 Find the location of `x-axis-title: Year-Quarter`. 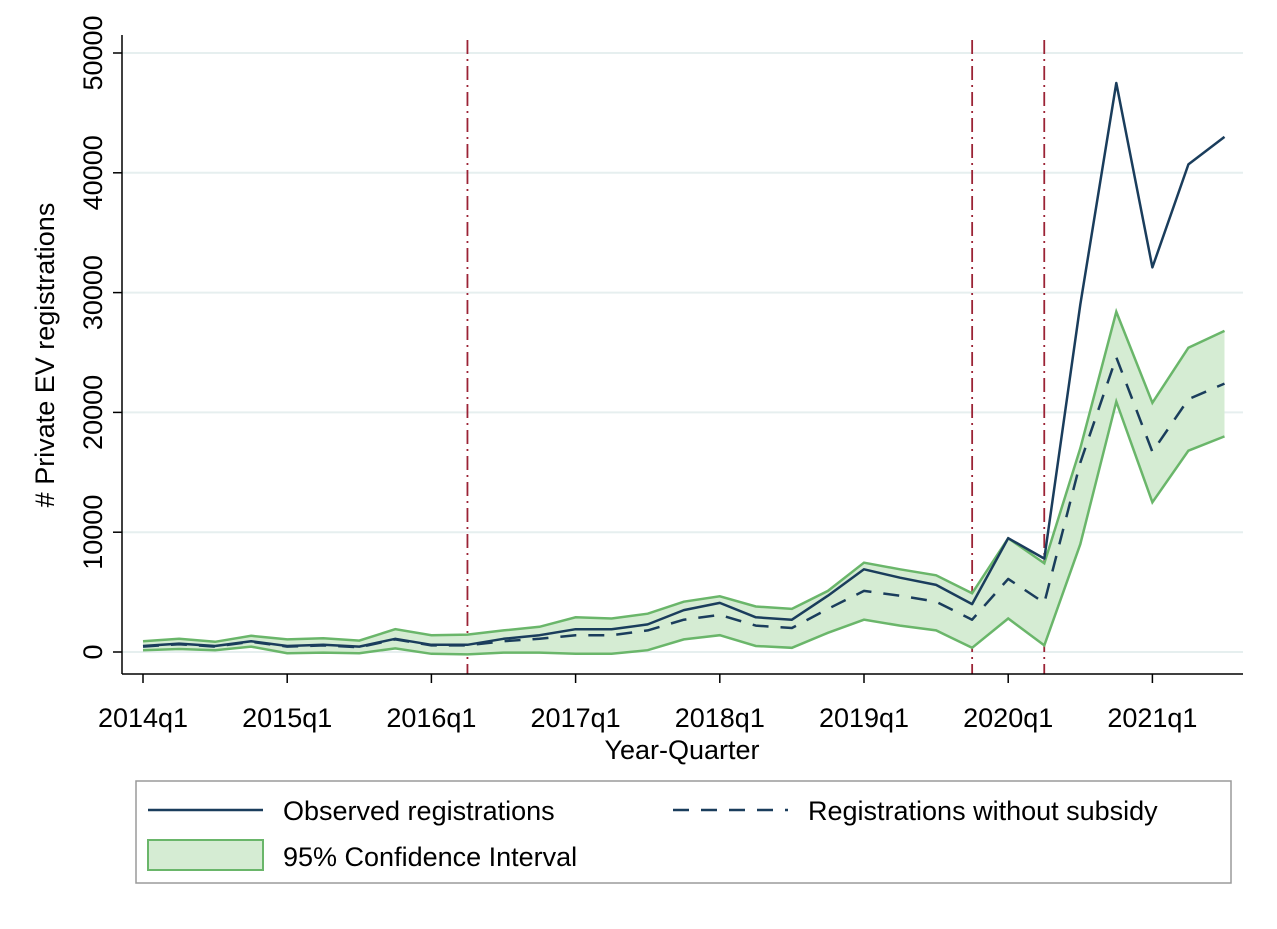

x-axis-title: Year-Quarter is located at coordinates (681, 750).